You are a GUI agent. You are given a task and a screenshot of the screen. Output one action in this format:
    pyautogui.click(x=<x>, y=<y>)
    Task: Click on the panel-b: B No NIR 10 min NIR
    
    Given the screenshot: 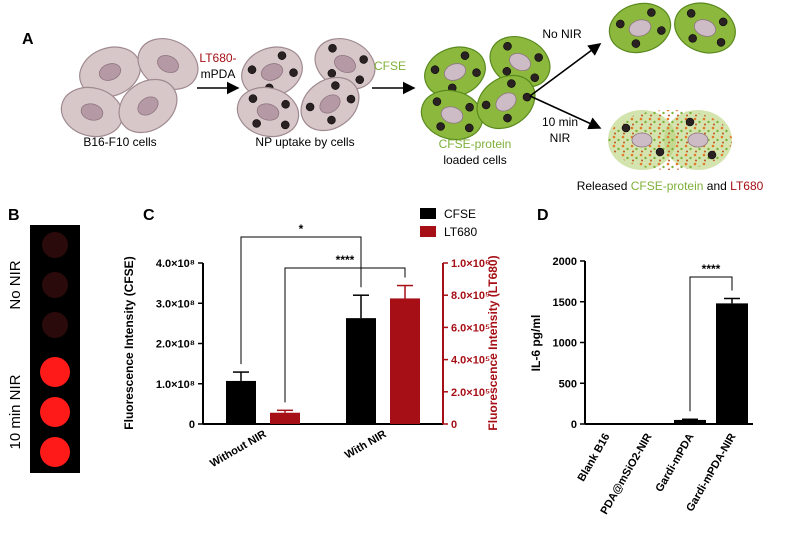 What is the action you would take?
    pyautogui.click(x=43, y=340)
    